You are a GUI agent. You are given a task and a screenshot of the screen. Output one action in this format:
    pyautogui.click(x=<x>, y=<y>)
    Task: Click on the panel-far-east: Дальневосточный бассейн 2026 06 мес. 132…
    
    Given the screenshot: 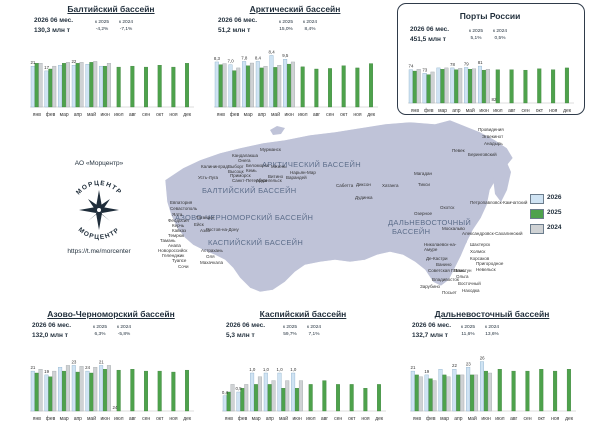 What is the action you would take?
    pyautogui.click(x=492, y=365)
    